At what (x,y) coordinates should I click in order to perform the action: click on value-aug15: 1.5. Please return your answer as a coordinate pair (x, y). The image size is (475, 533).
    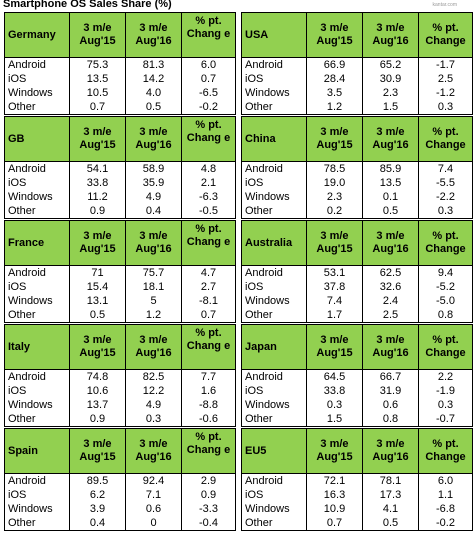
    Looking at the image, I should click on (334, 419).